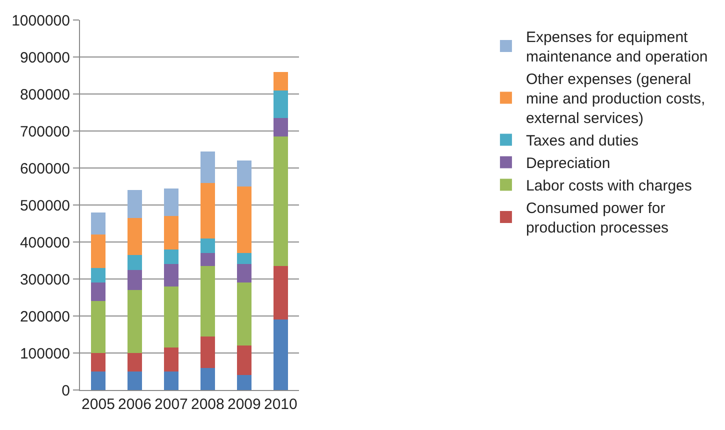  I want to click on y-tick-label: 1000000, so click(41, 21).